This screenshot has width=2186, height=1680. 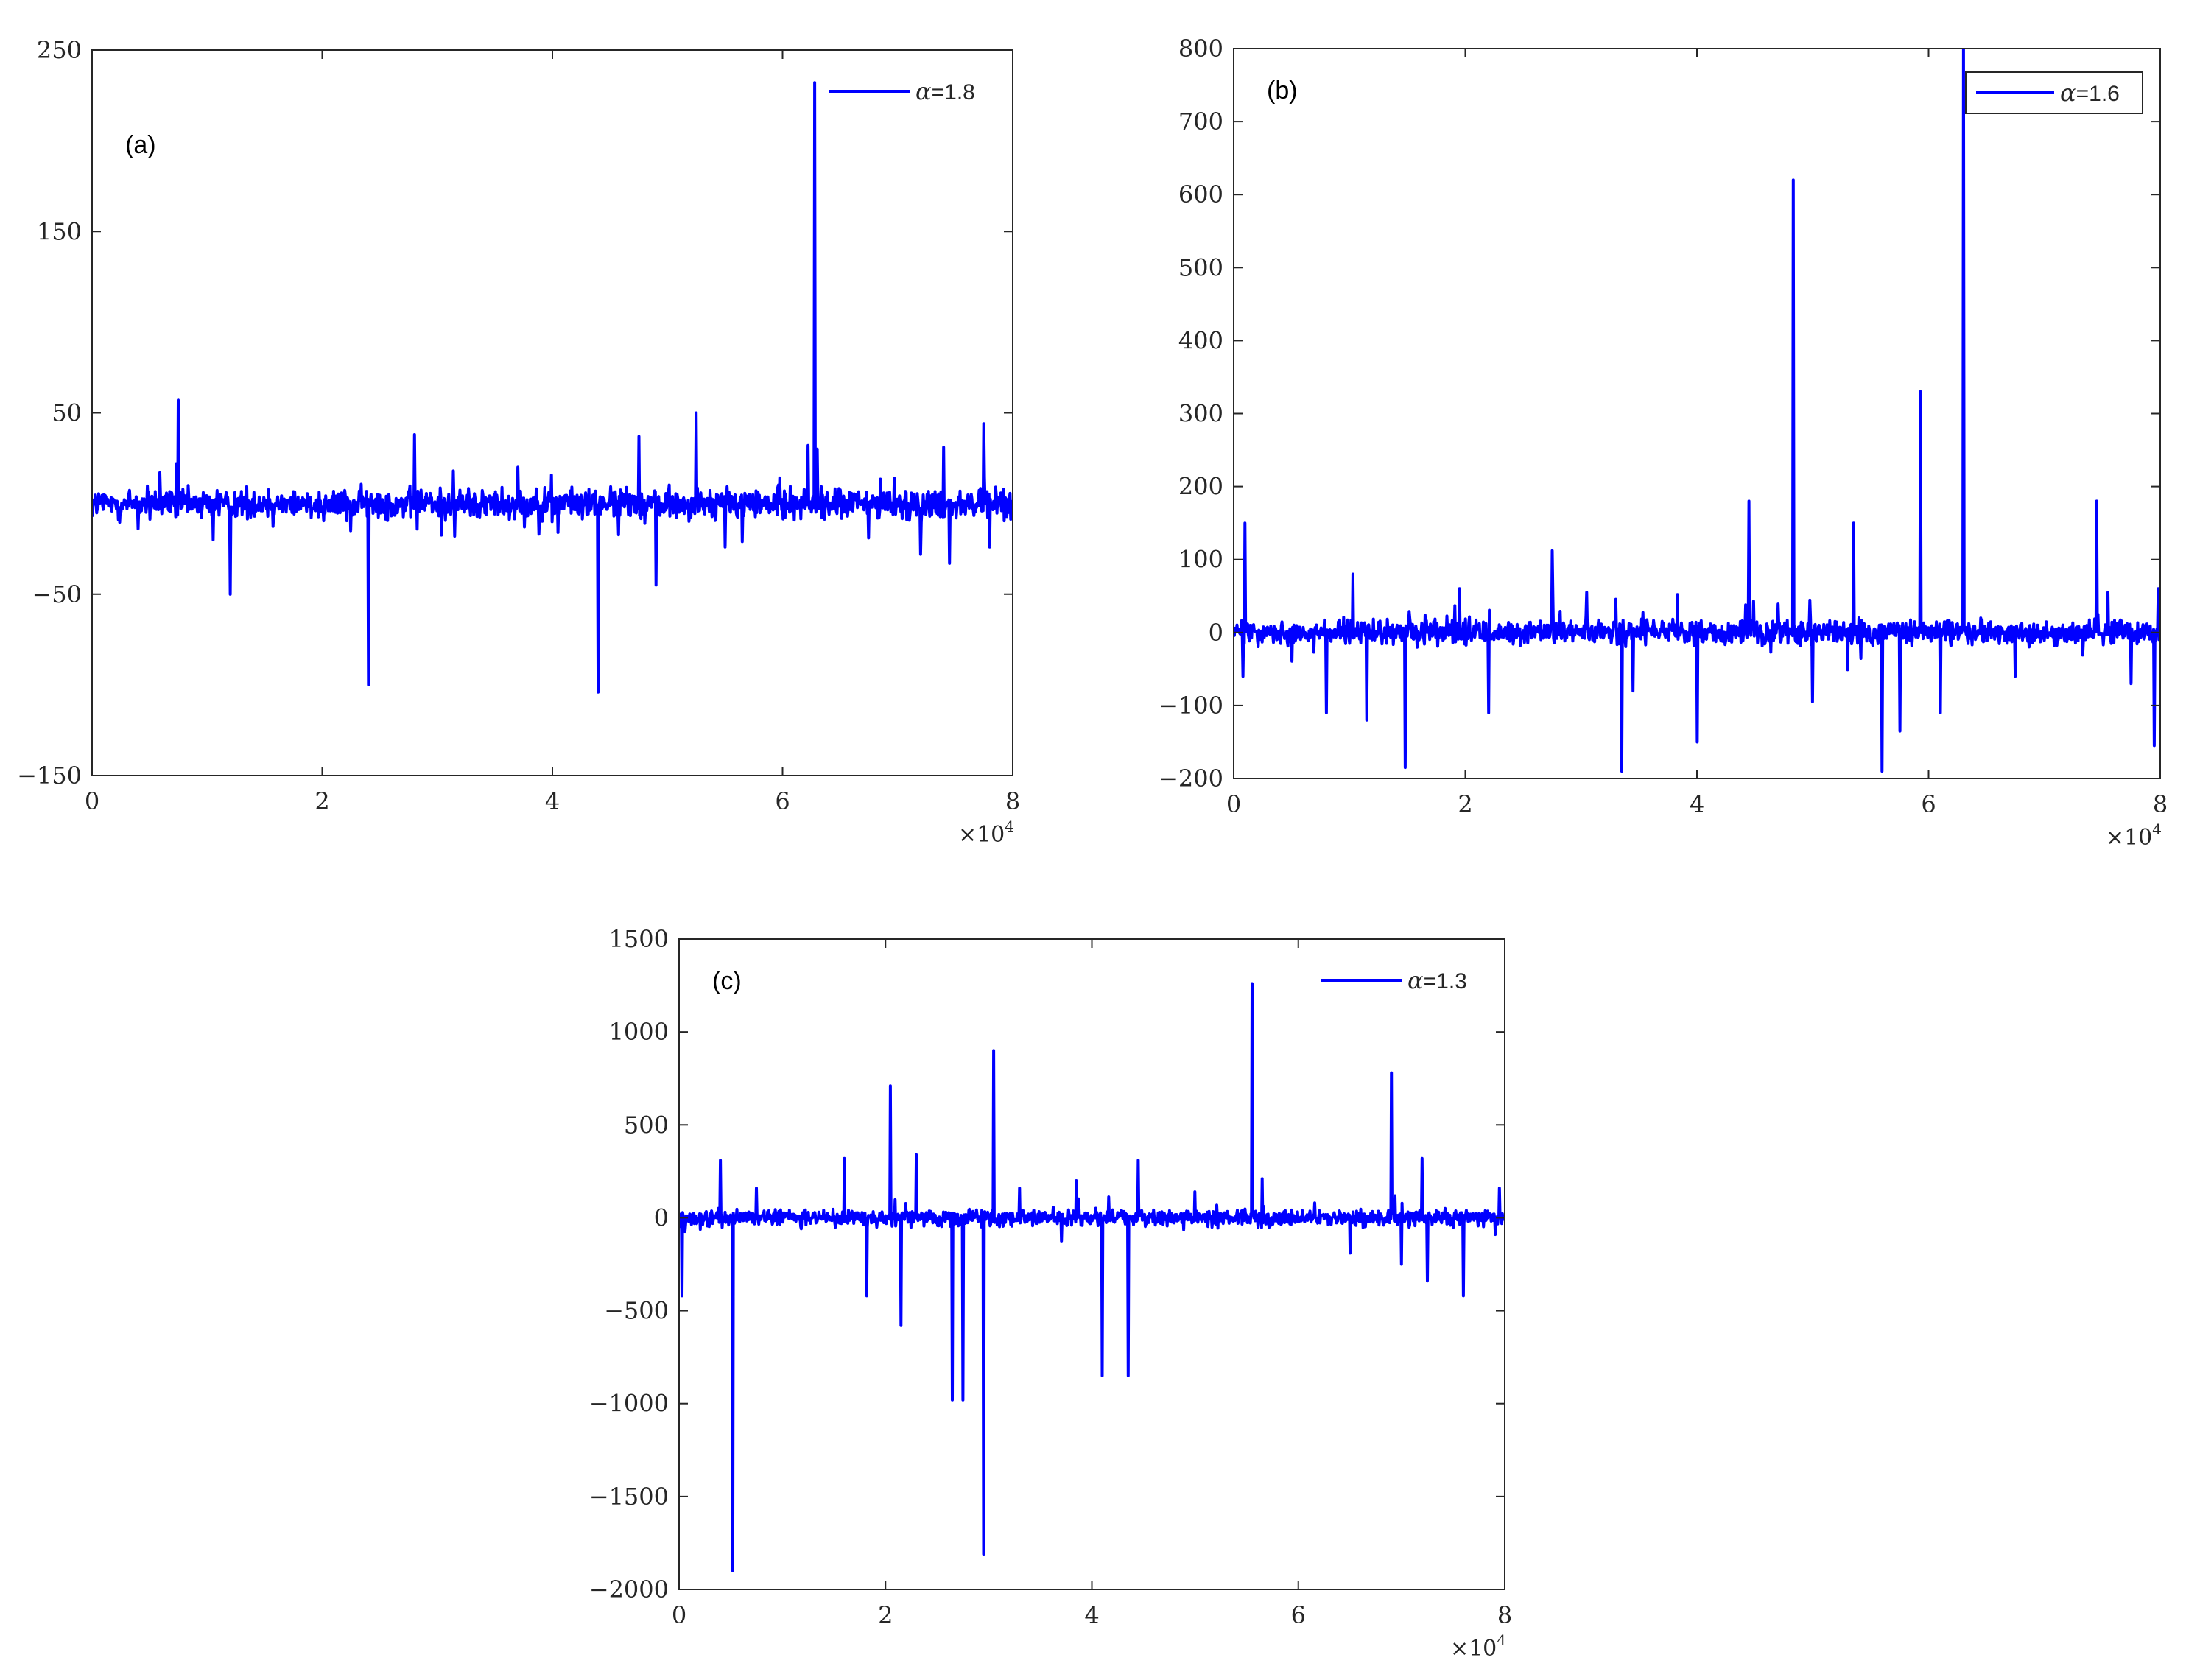 What do you see at coordinates (727, 981) in the screenshot?
I see `panel-label: (c)` at bounding box center [727, 981].